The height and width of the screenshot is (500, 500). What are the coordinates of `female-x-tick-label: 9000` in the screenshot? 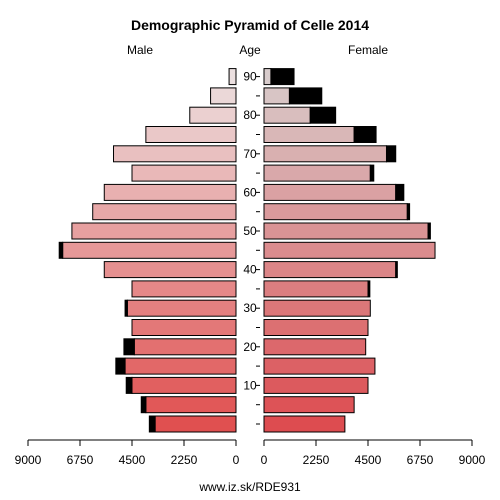 It's located at (472, 460).